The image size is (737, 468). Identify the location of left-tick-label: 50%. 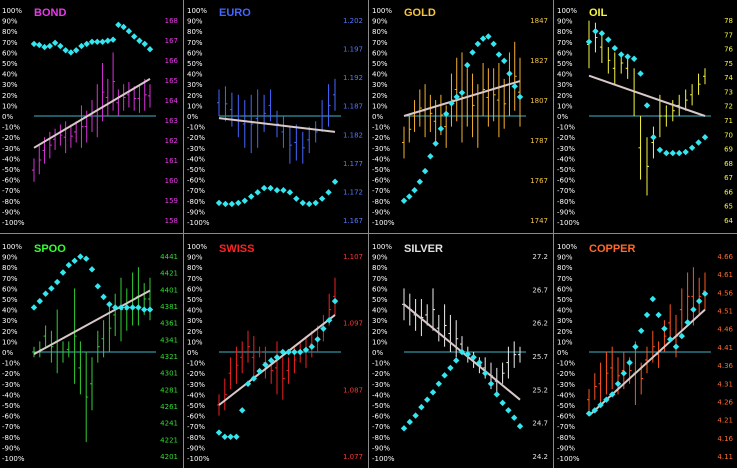
(565, 64).